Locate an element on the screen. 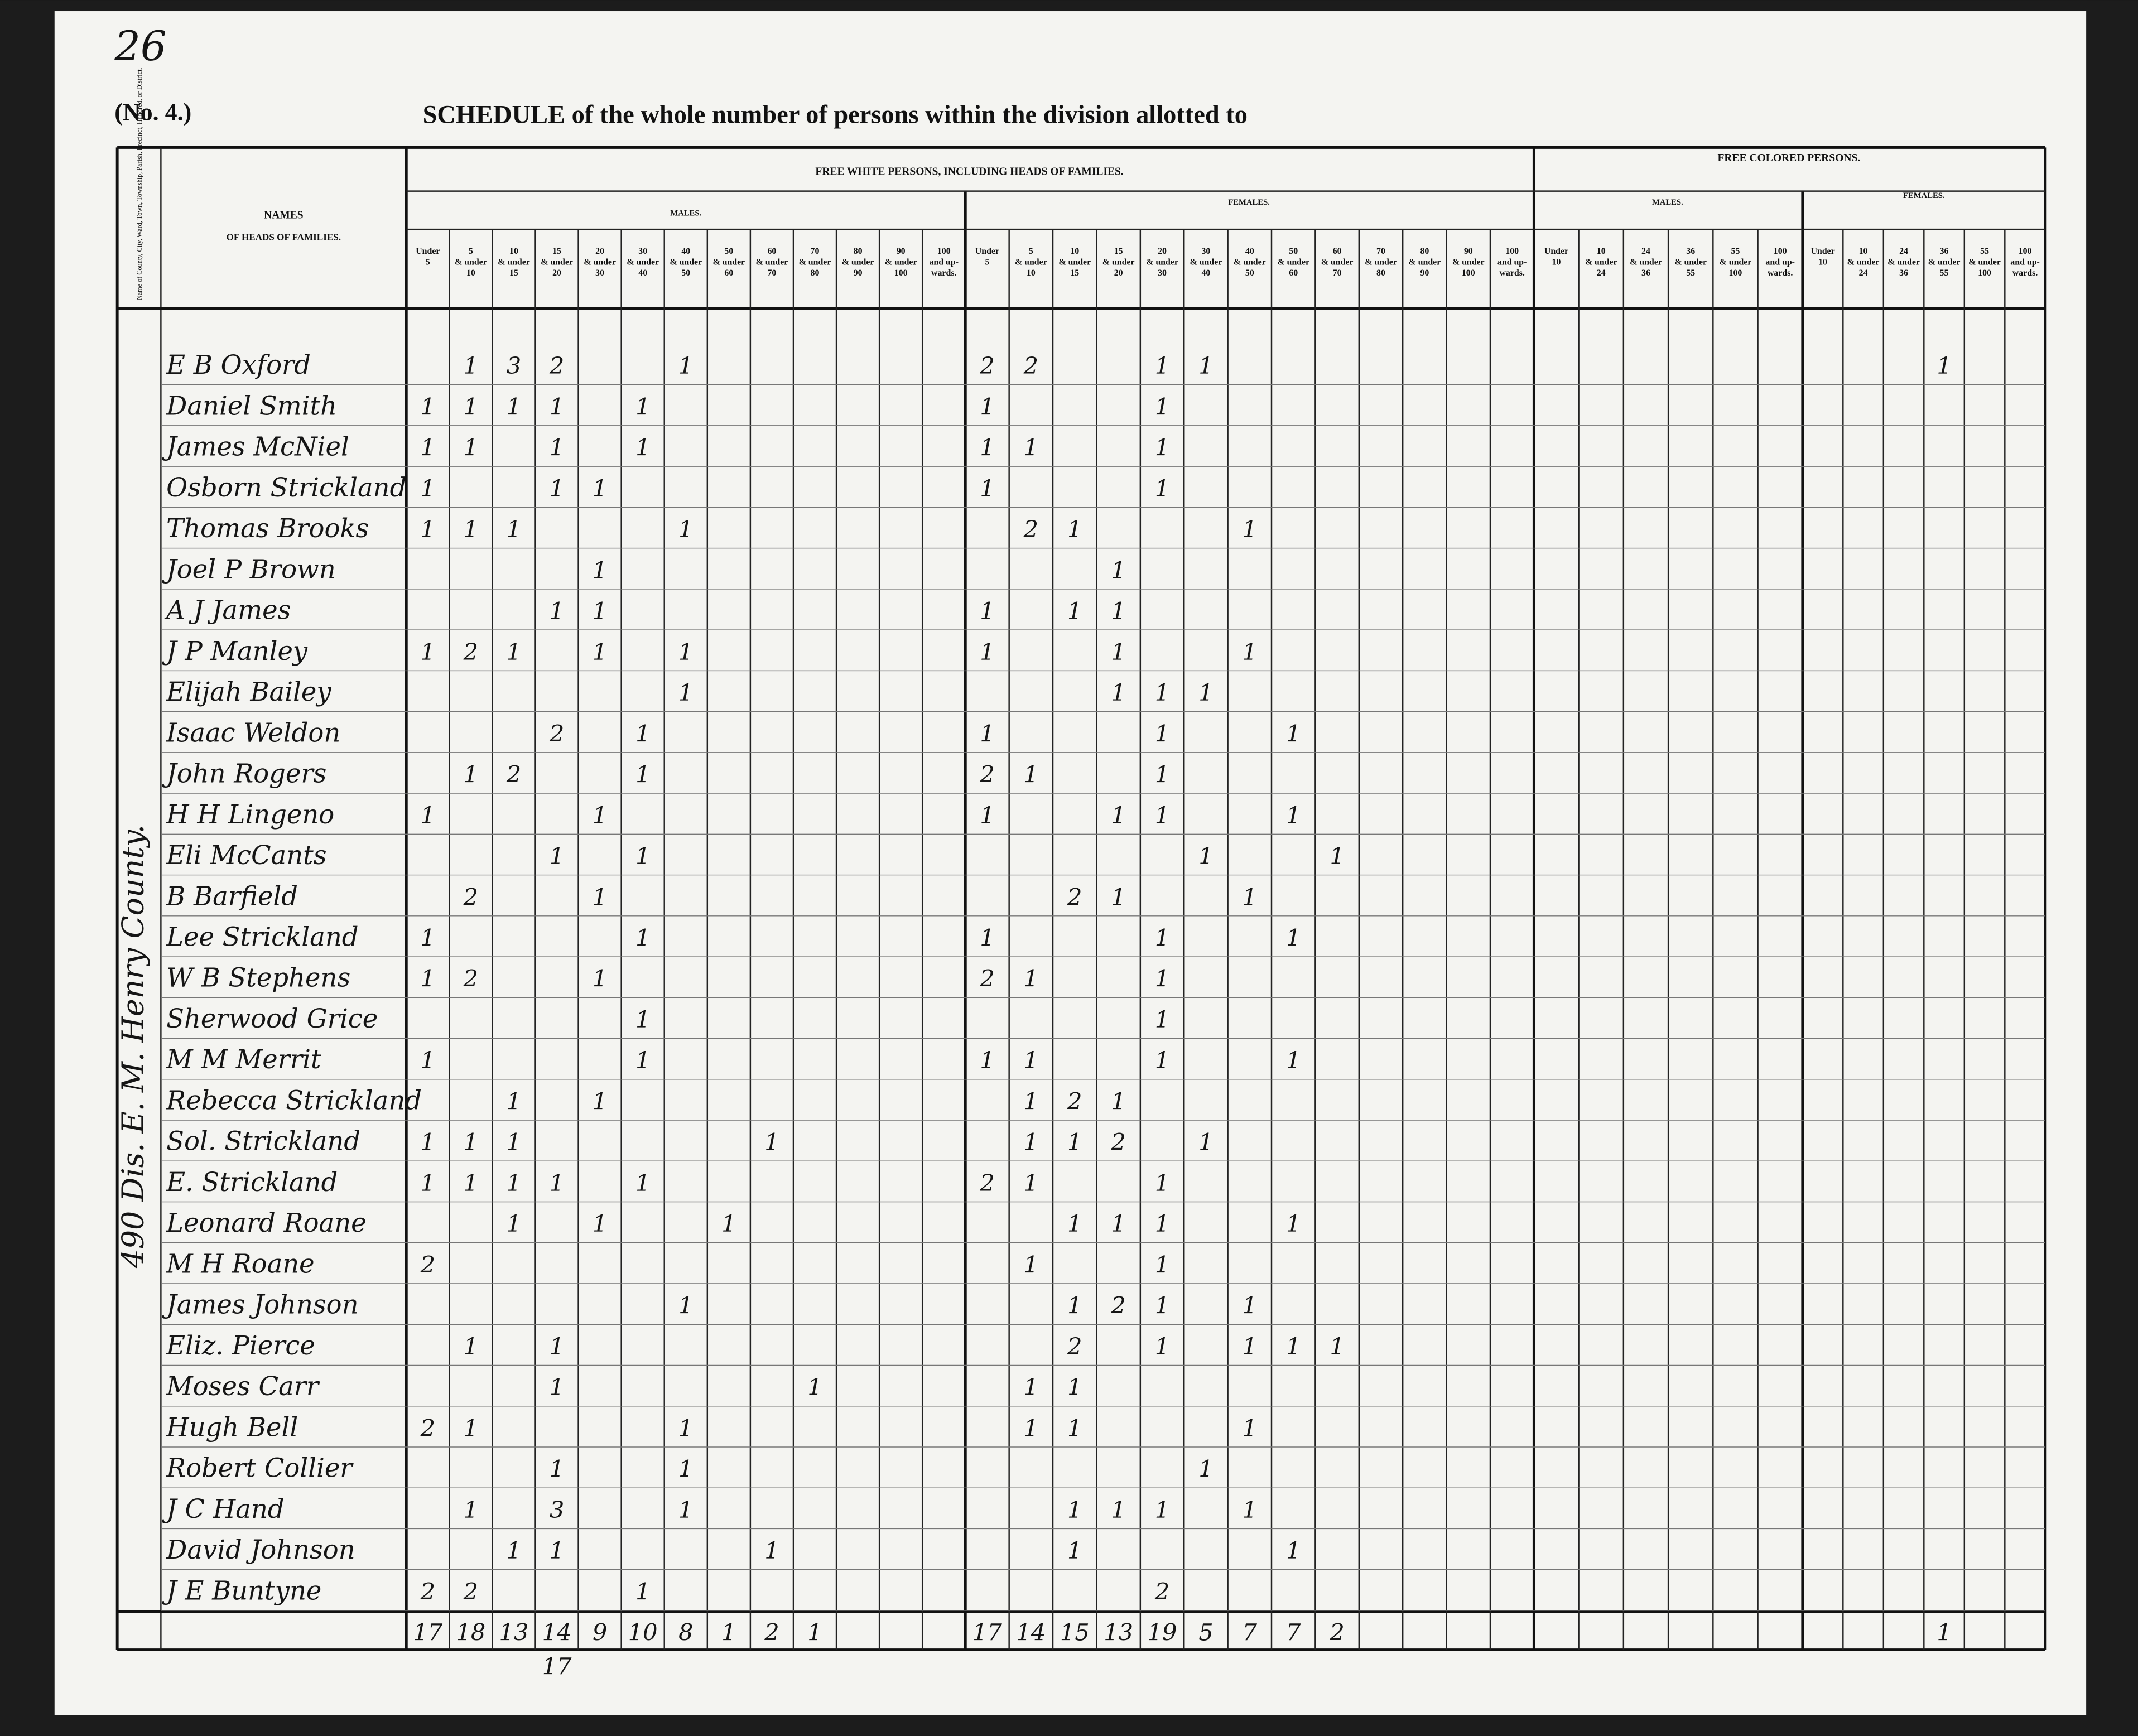 This screenshot has width=2138, height=1736. head-of-family: Isaac Weldon is located at coordinates (253, 732).